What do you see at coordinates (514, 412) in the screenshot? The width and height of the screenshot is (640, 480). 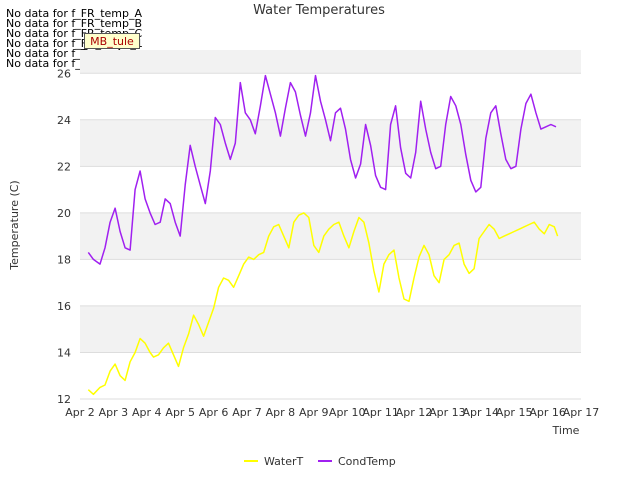 I see `x-tick-label: Apr 15` at bounding box center [514, 412].